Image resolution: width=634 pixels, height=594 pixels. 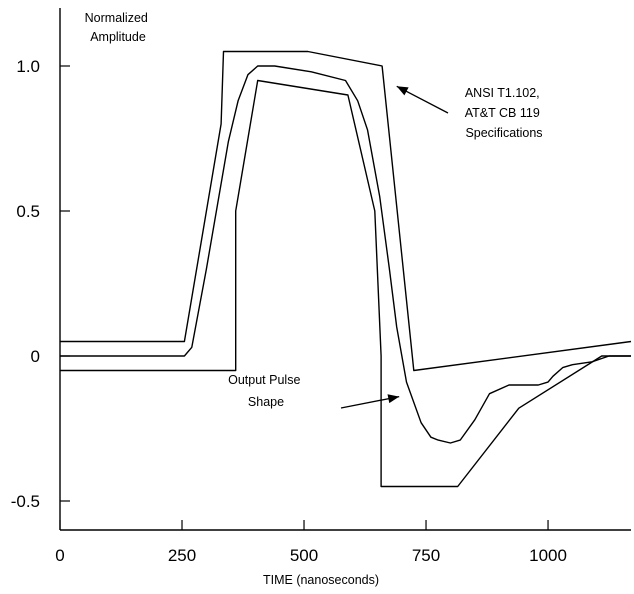 I want to click on pulse-annotation-line-2: Shape, so click(x=266, y=402).